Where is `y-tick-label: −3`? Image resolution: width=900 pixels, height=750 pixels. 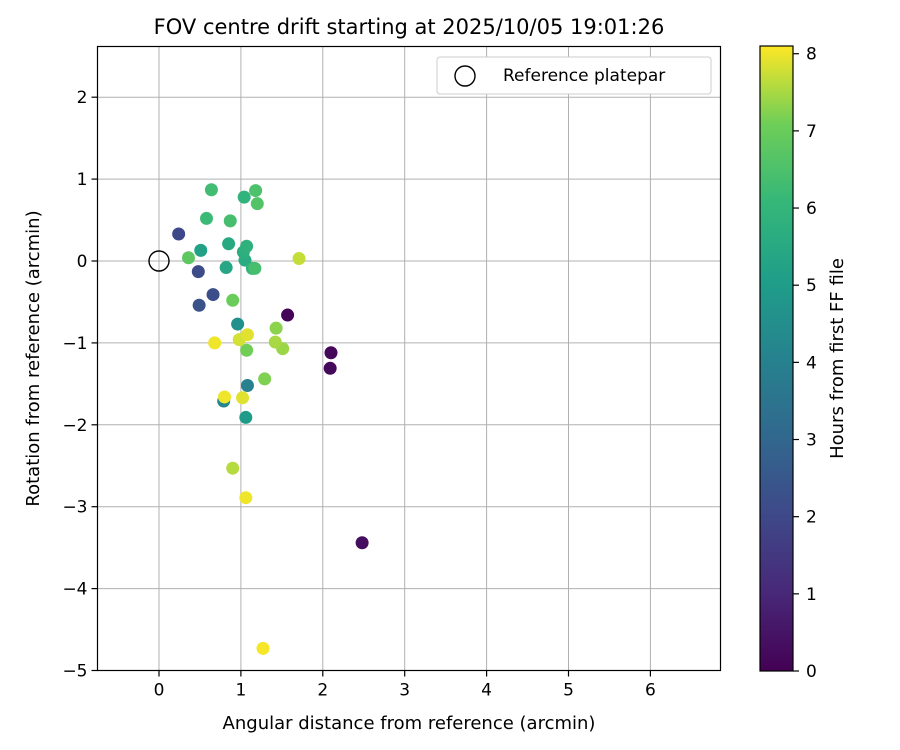 y-tick-label: −3 is located at coordinates (74, 508).